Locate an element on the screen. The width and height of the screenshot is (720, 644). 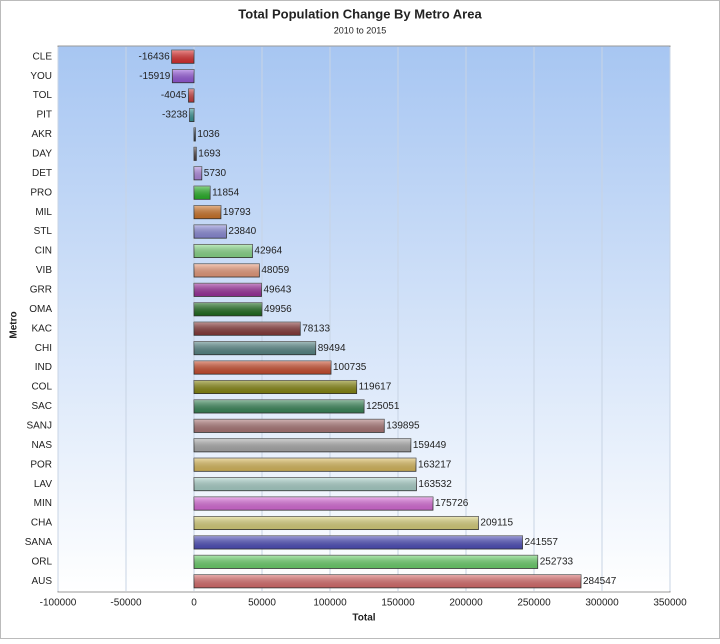
y-tick-label: LAV is located at coordinates (43, 484).